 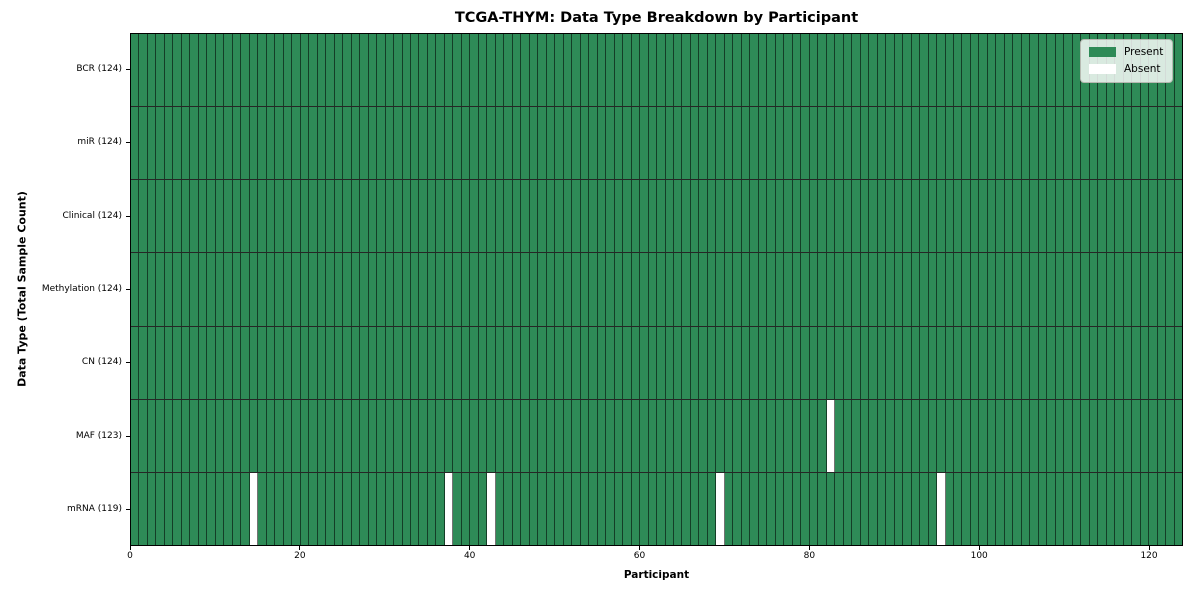 I want to click on legend: Present Absent, so click(x=1127, y=61).